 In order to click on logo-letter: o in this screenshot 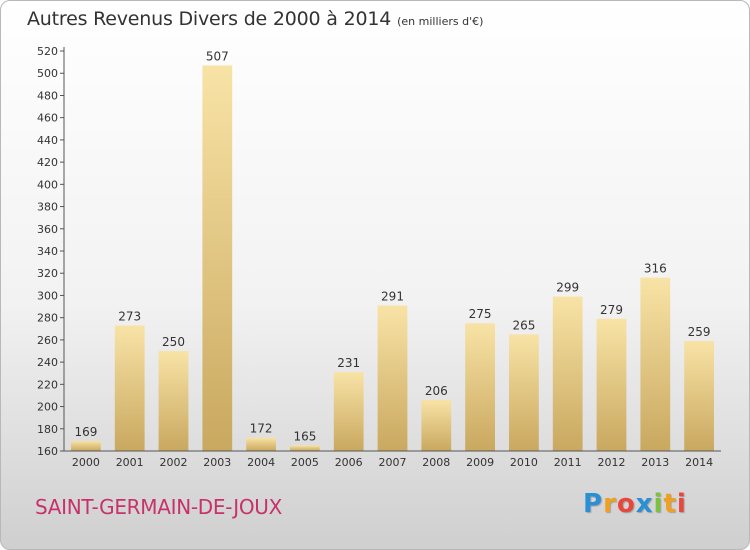, I will do `click(626, 504)`.